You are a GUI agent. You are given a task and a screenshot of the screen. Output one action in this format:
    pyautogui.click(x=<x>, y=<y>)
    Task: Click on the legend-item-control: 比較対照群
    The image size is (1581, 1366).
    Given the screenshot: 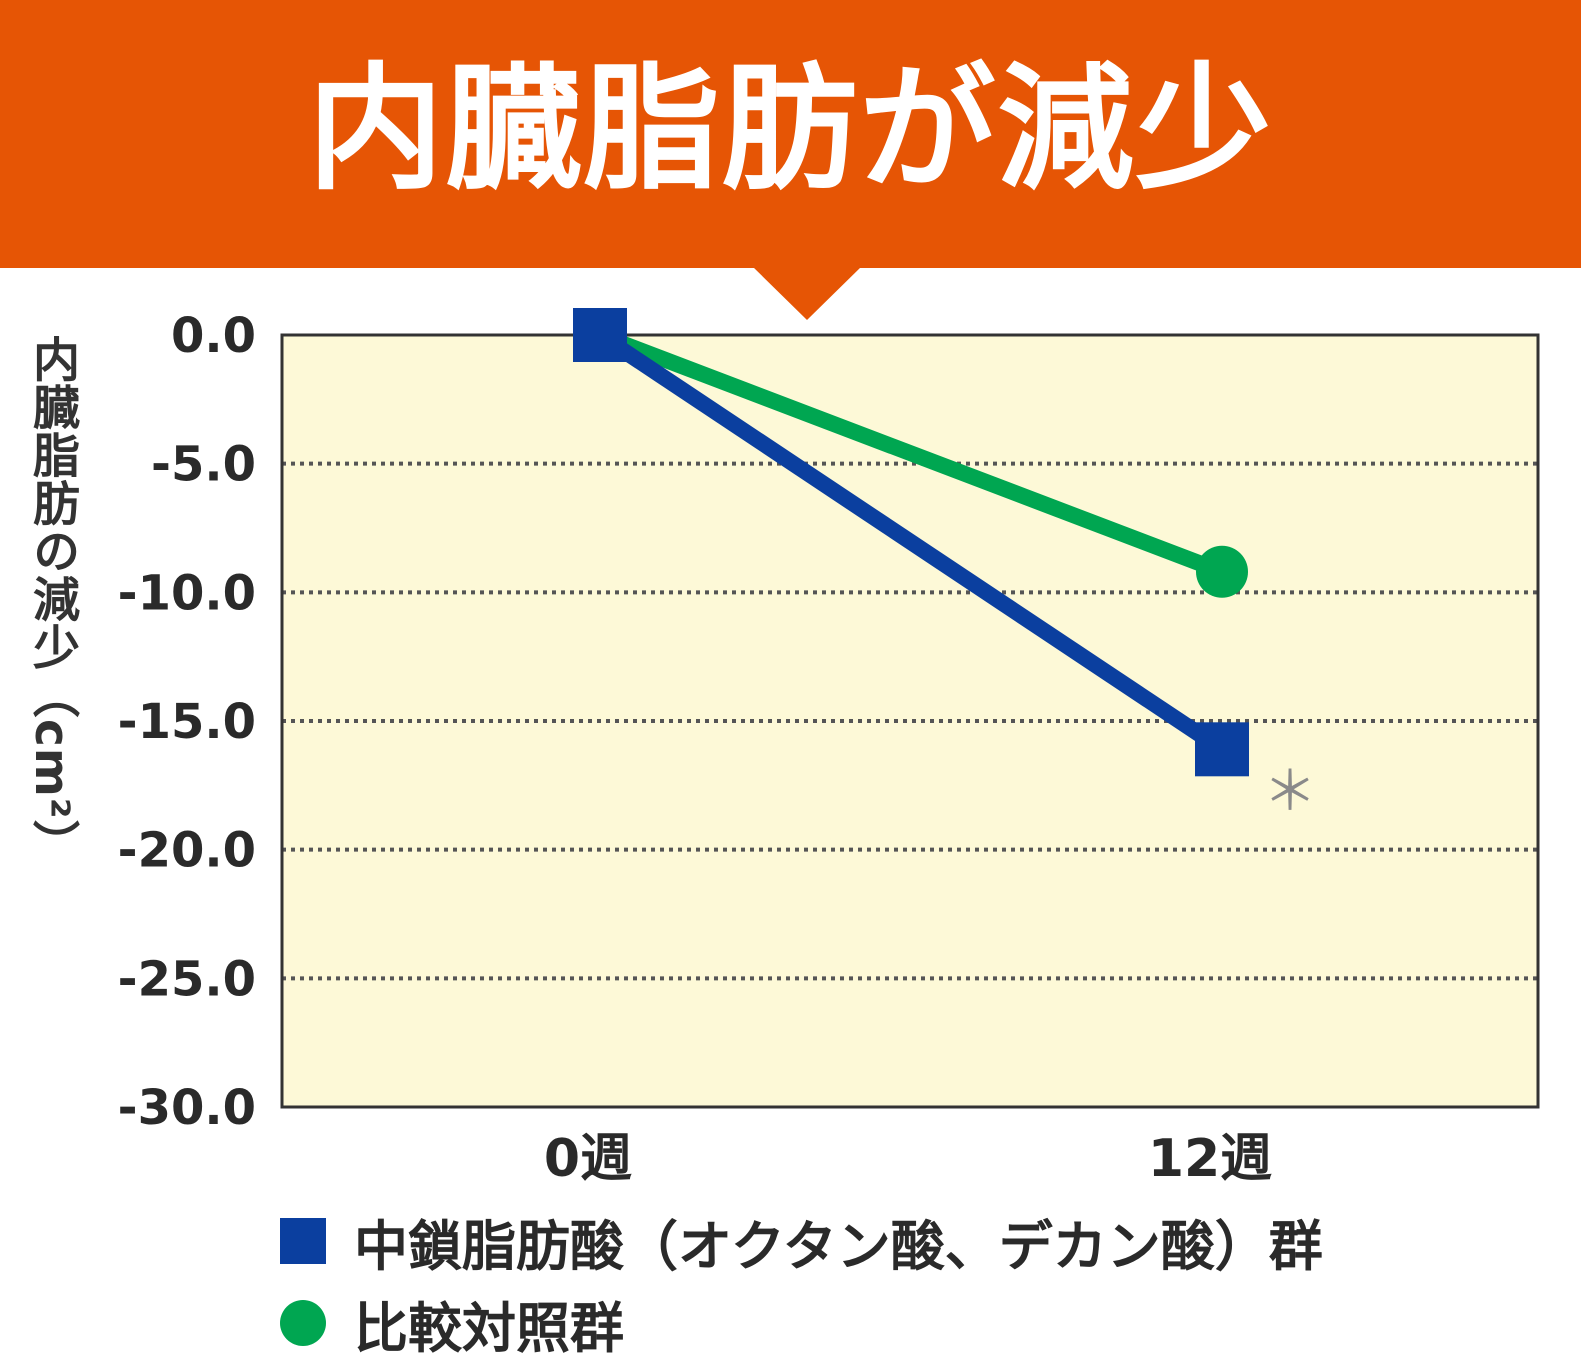 What is the action you would take?
    pyautogui.click(x=452, y=1324)
    